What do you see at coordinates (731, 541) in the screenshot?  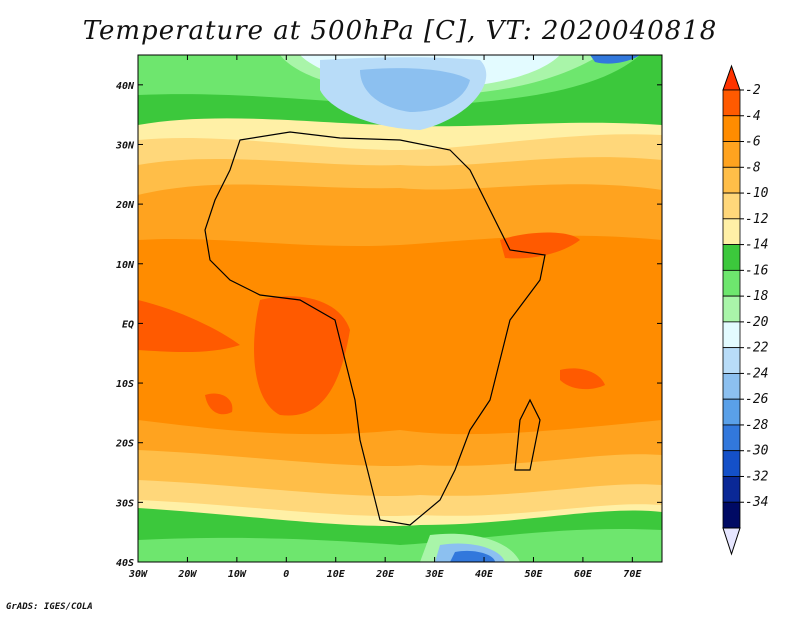 I see `colorbar-bottom-arrow` at bounding box center [731, 541].